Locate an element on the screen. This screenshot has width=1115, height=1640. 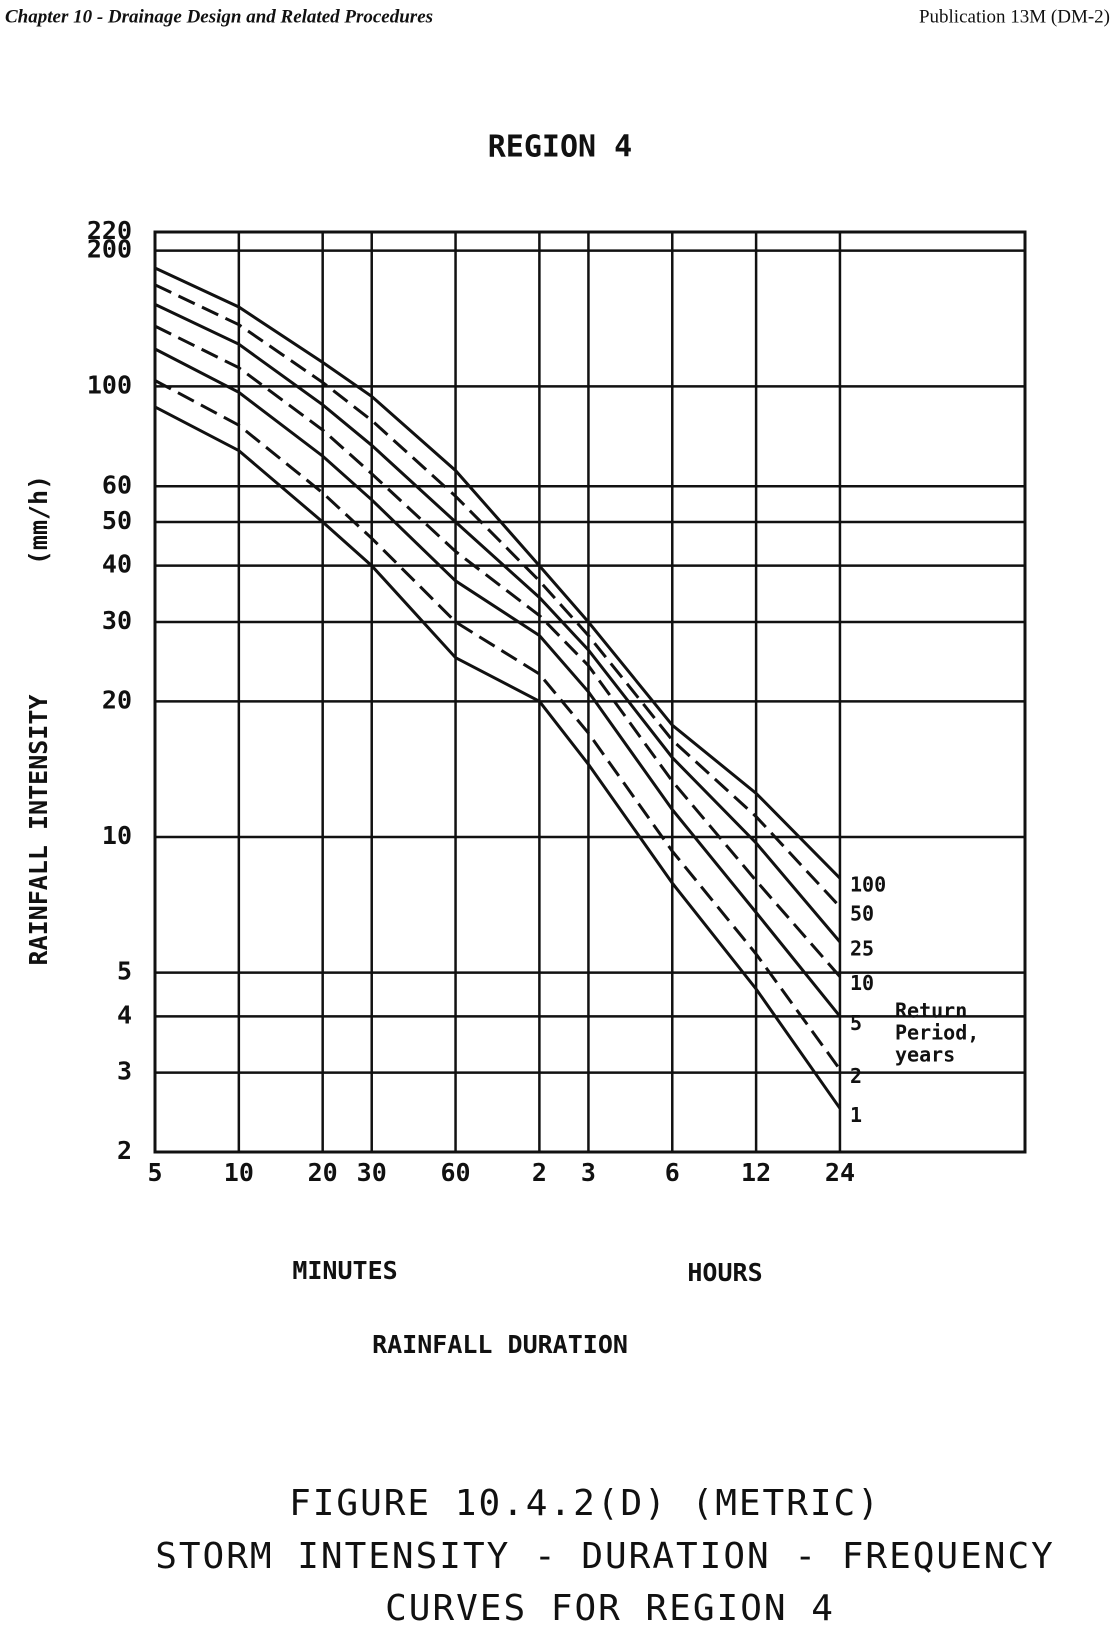
x-tick-label: 3 is located at coordinates (588, 1172).